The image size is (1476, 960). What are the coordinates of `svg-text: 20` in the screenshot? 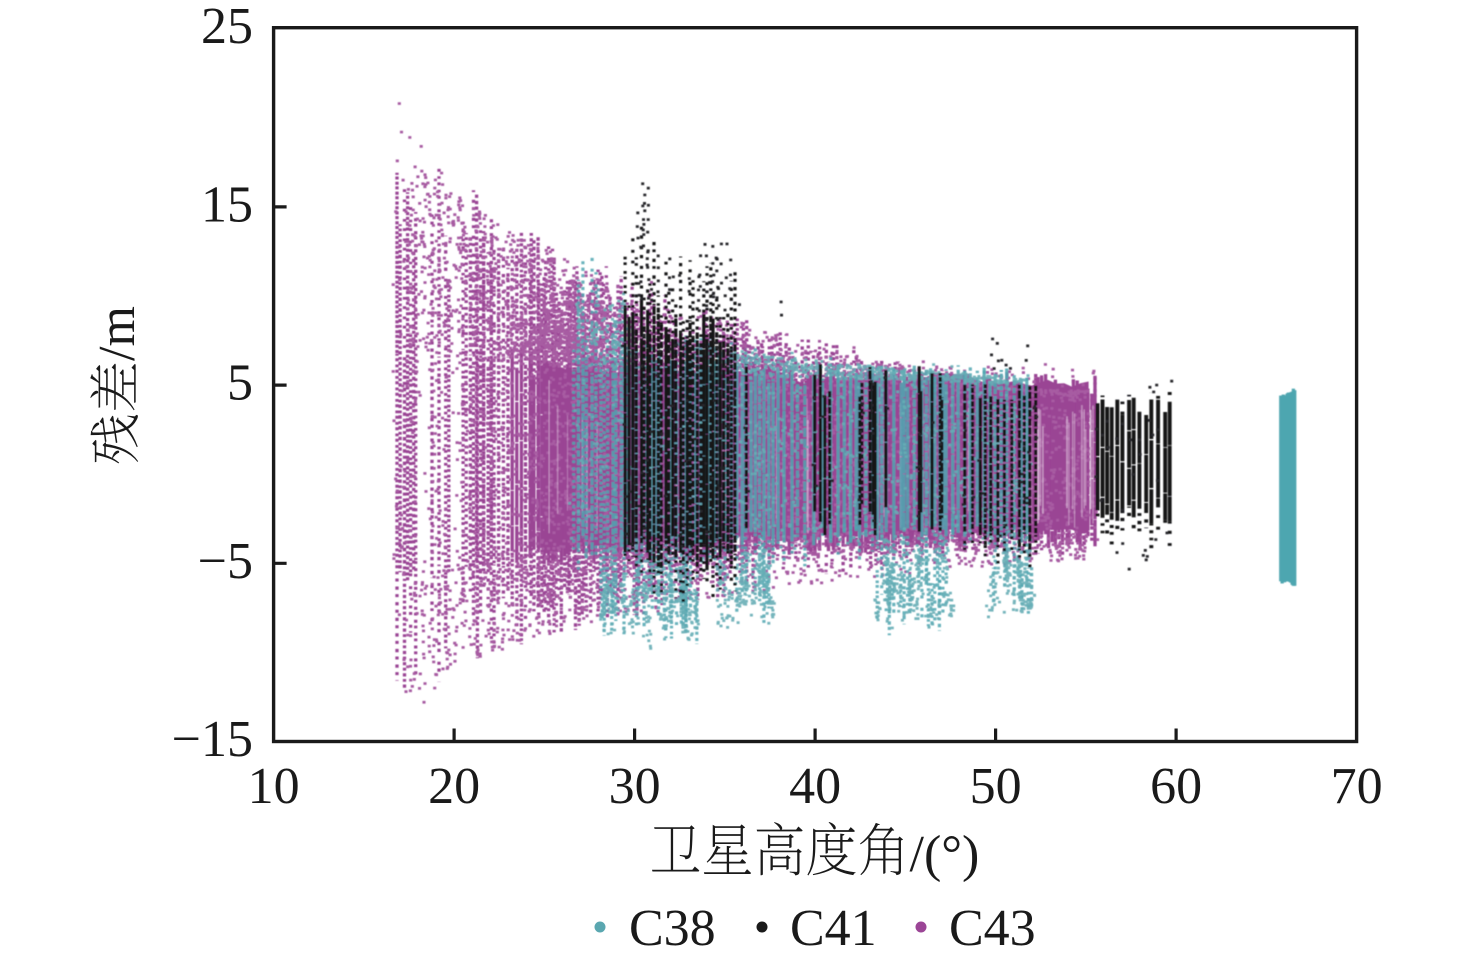 It's located at (454, 786).